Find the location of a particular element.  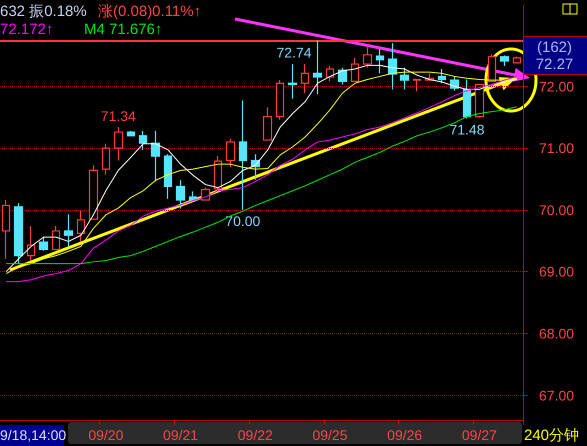

x-tick-label: 09/26 is located at coordinates (404, 435).